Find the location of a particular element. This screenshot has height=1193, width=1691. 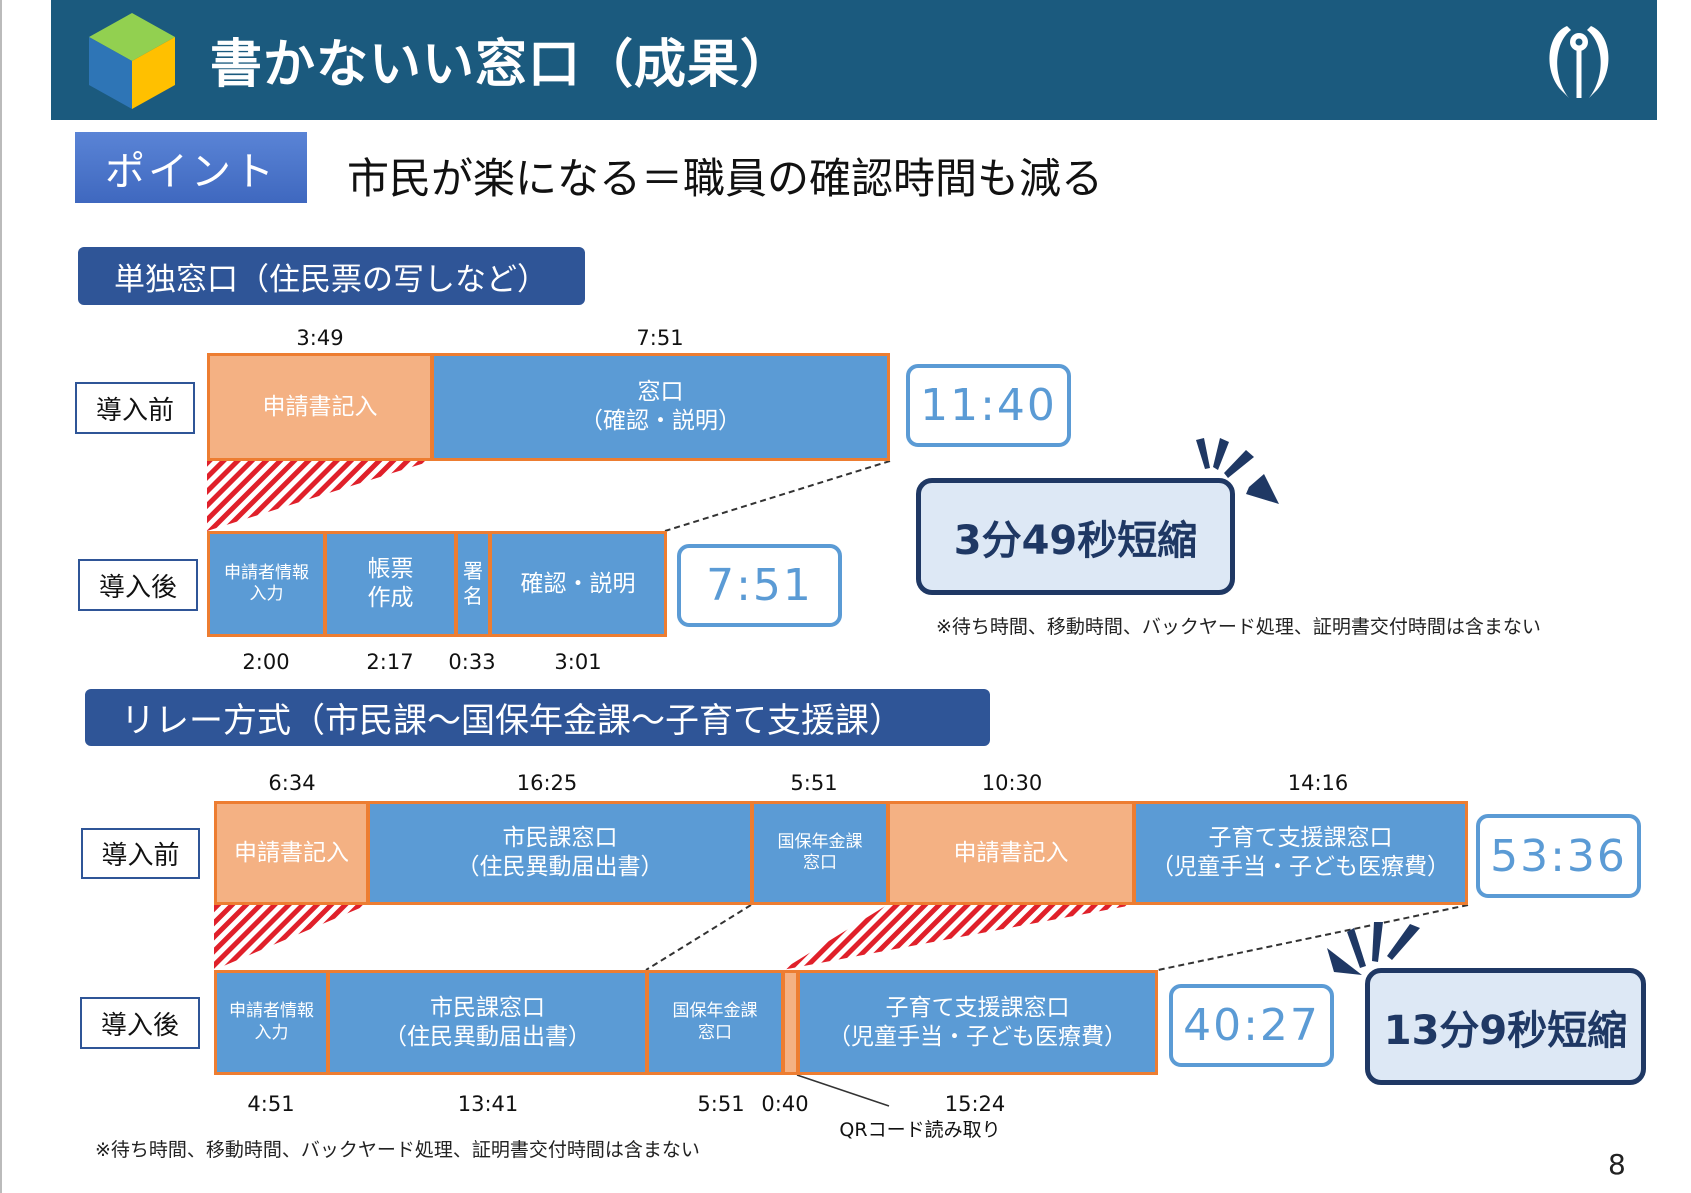

point-badge: ポイント is located at coordinates (191, 167).